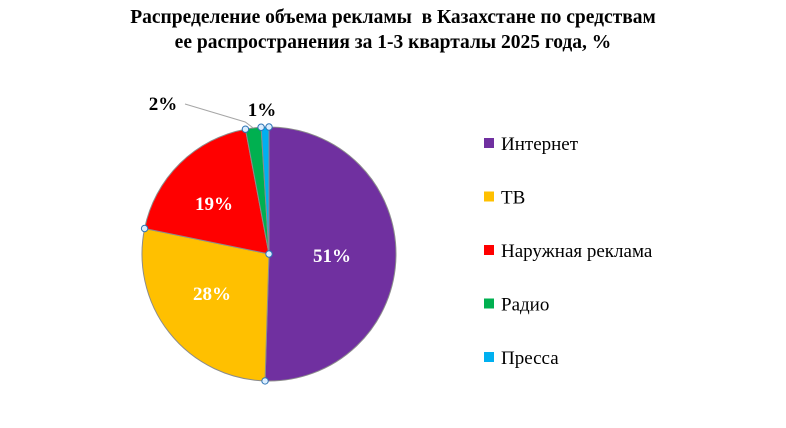  I want to click on slice-label-2: 28%, so click(212, 294).